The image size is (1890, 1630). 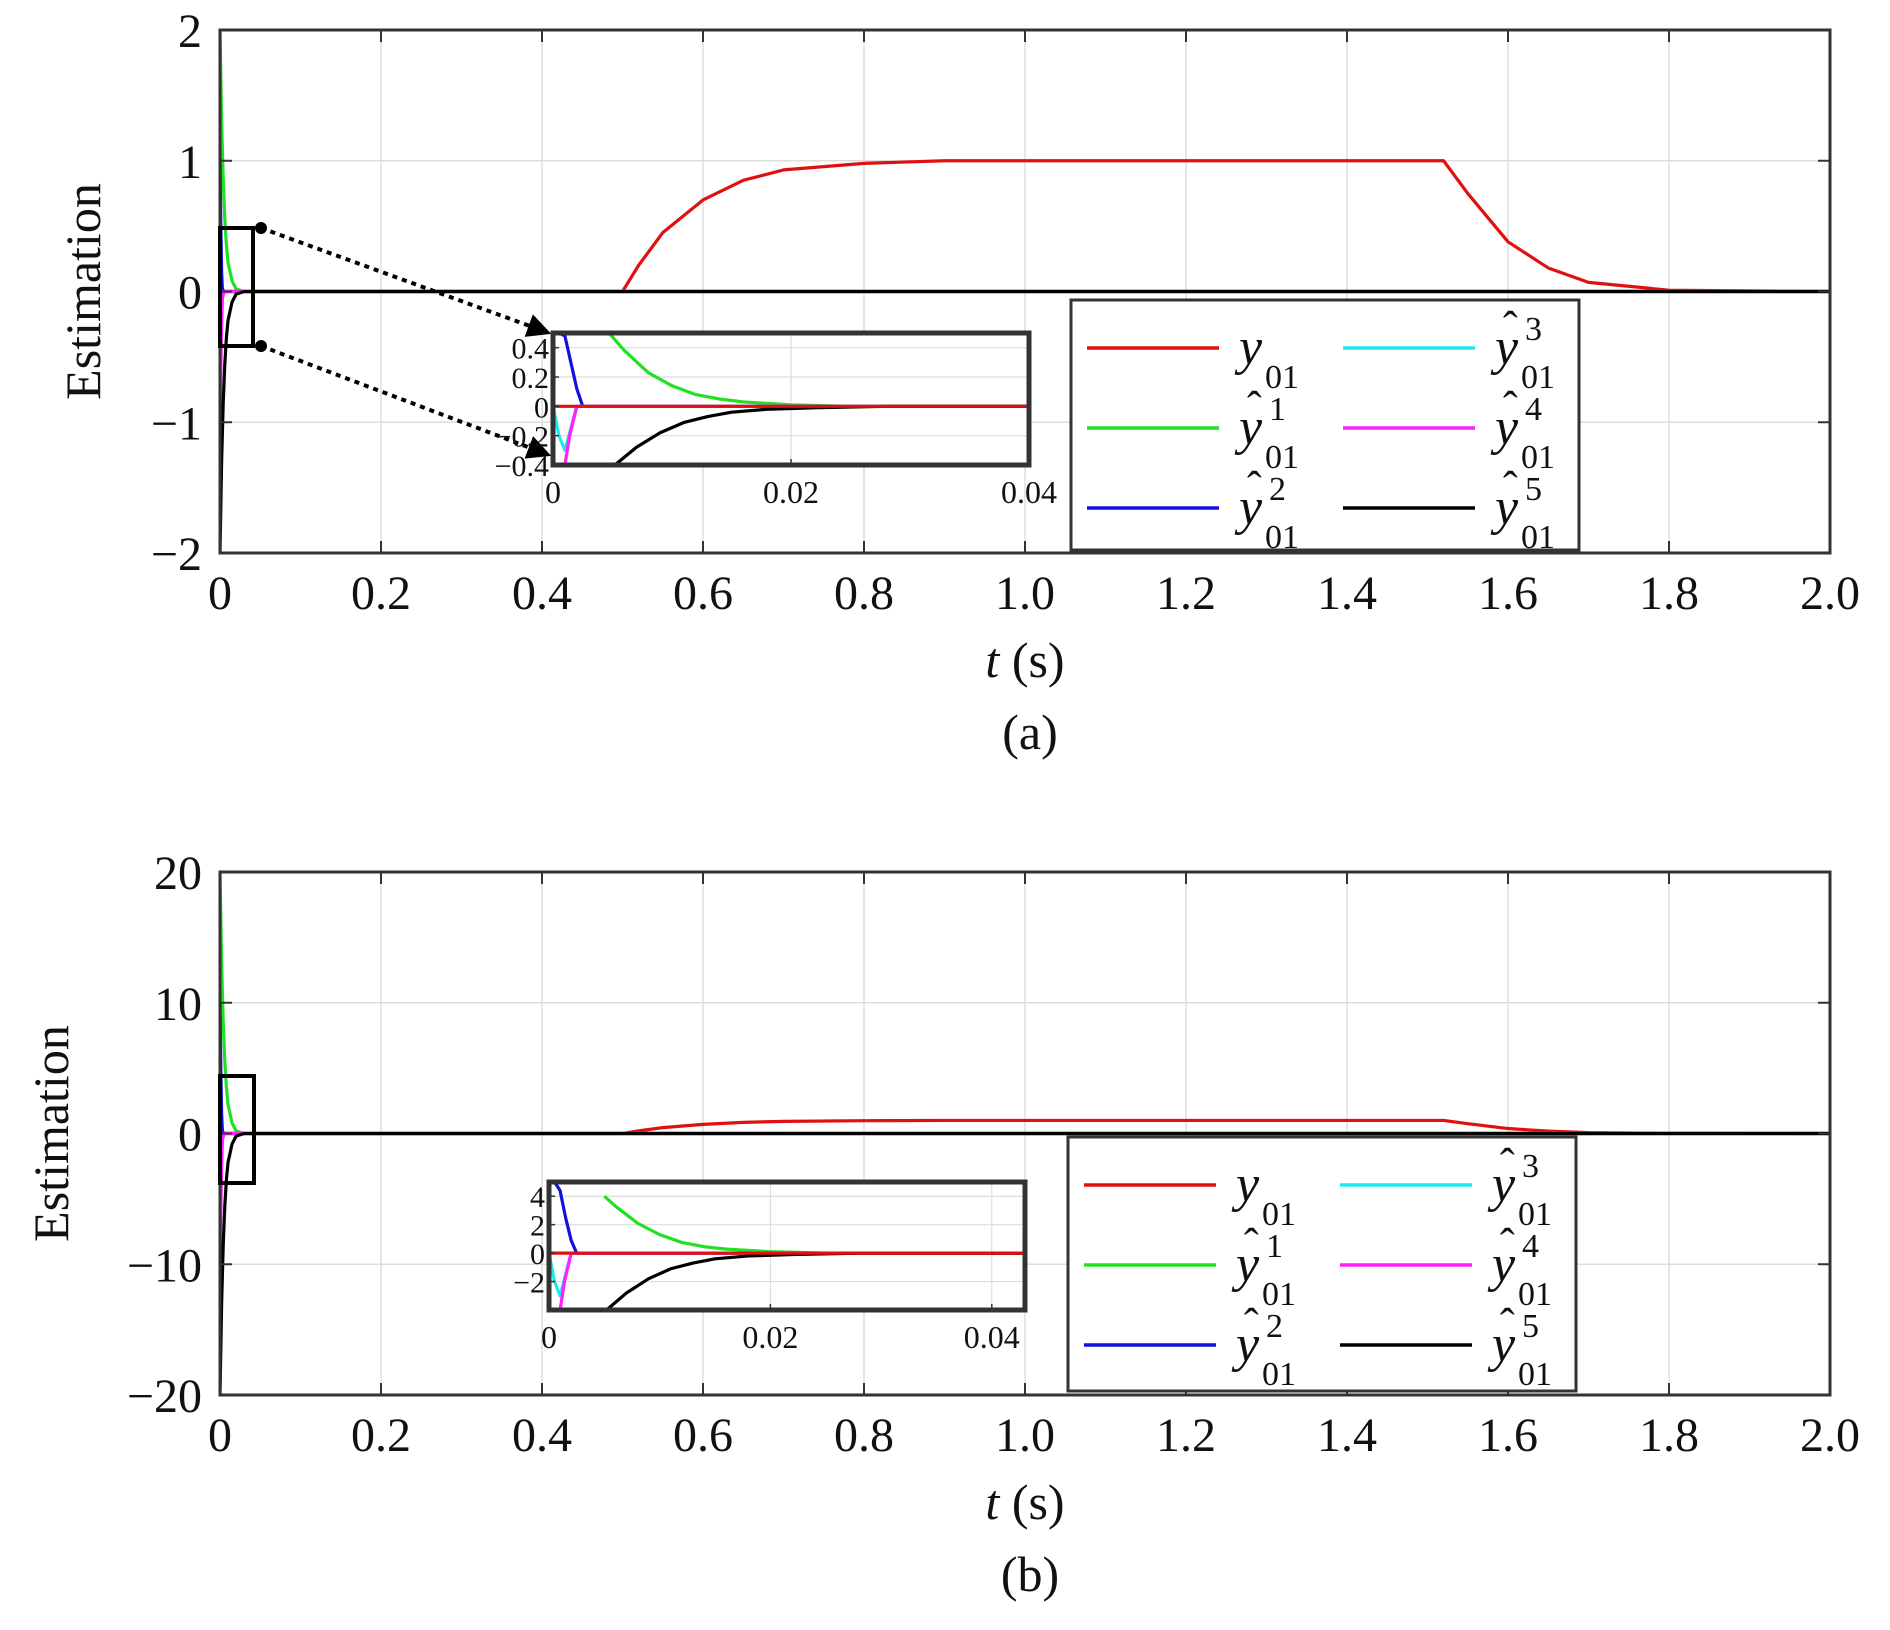 What do you see at coordinates (1031, 660) in the screenshot?
I see `x-axis-label-unit: (s)` at bounding box center [1031, 660].